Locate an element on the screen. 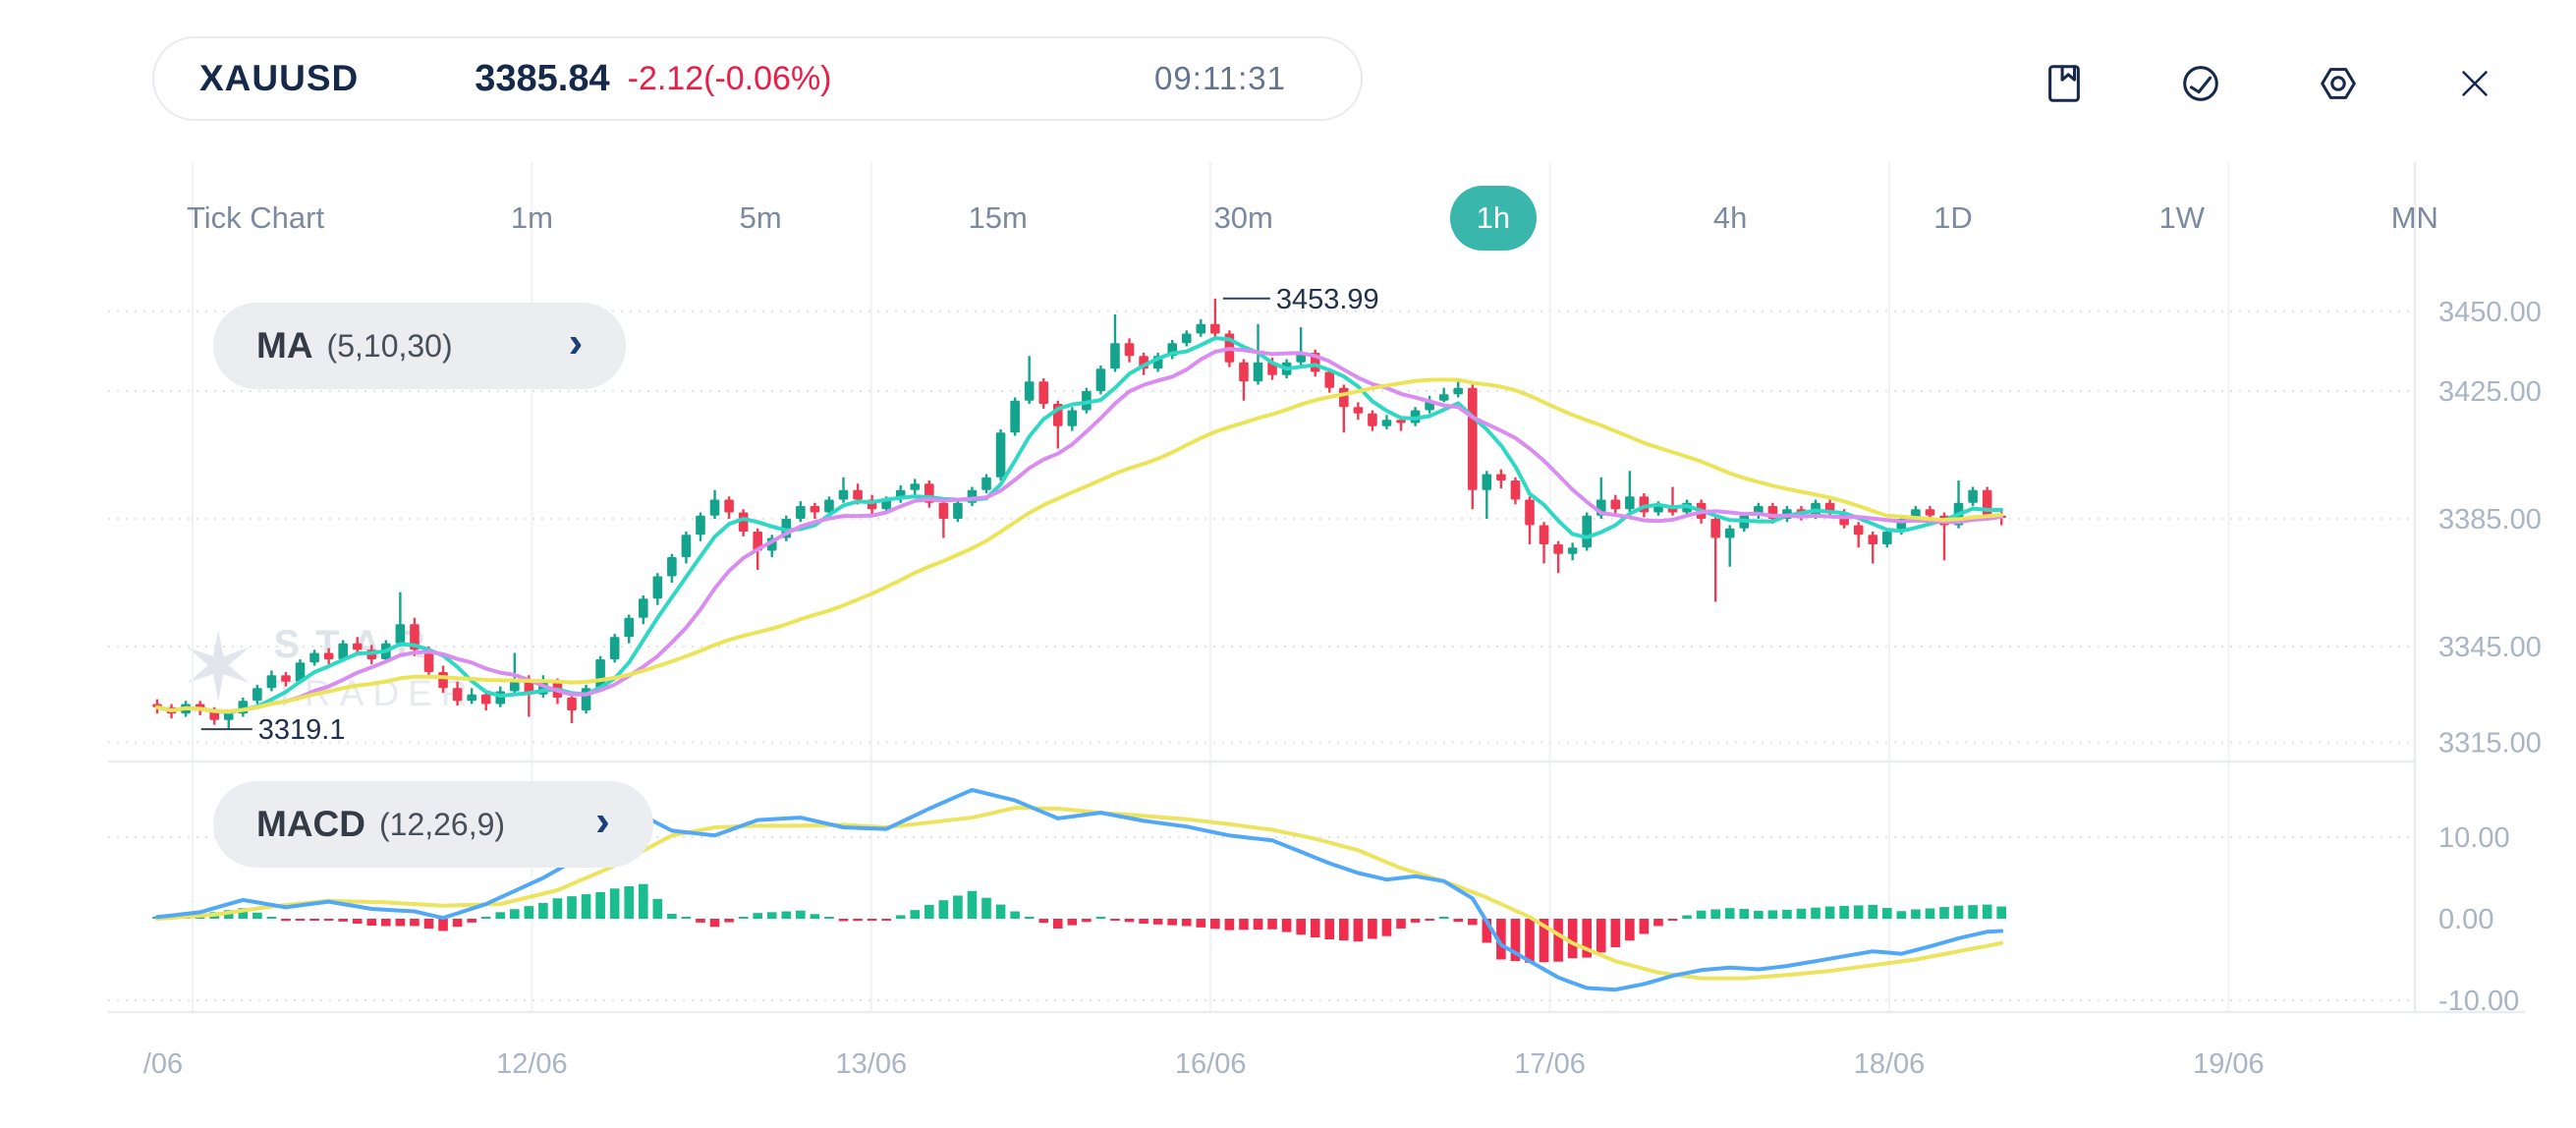  ma-indicator-name: MA is located at coordinates (284, 345).